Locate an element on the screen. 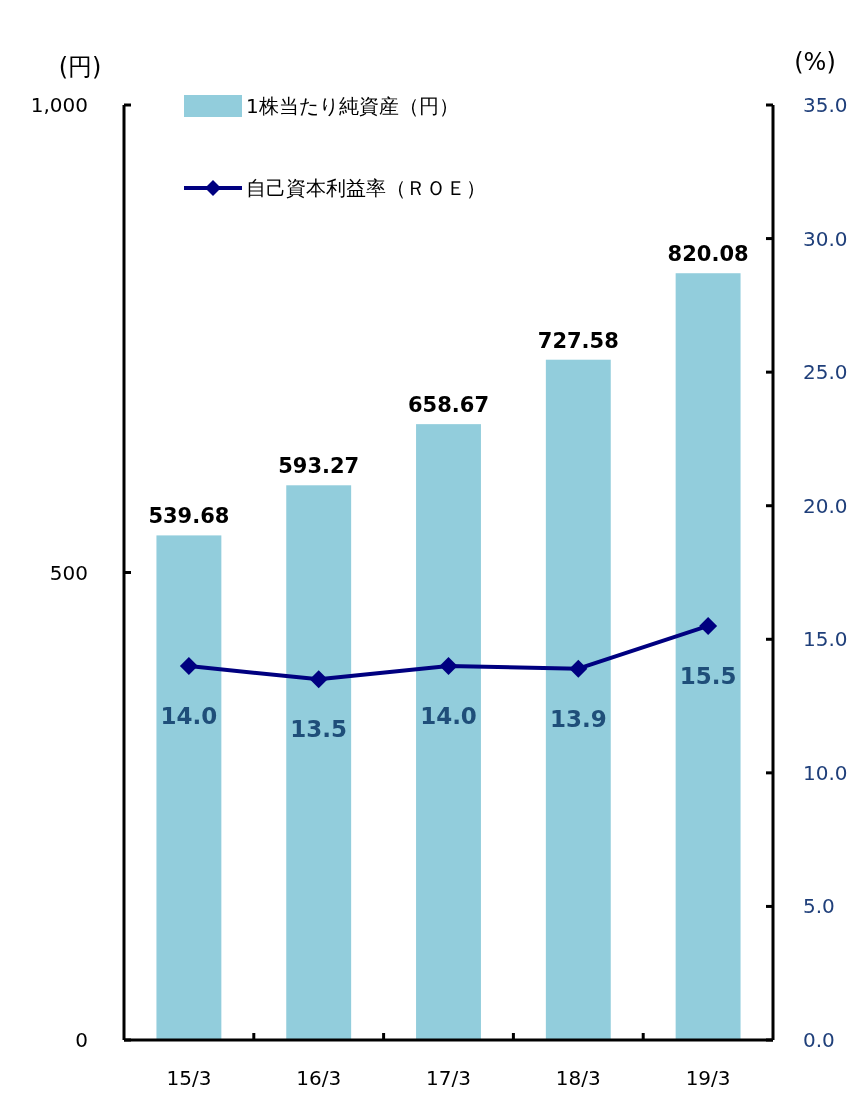 The image size is (856, 1093). data-label: 13.5 is located at coordinates (319, 729).